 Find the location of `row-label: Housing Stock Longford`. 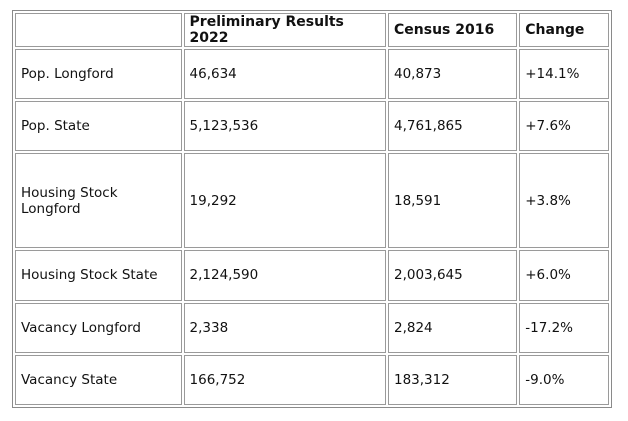

row-label: Housing Stock Longford is located at coordinates (98, 201).